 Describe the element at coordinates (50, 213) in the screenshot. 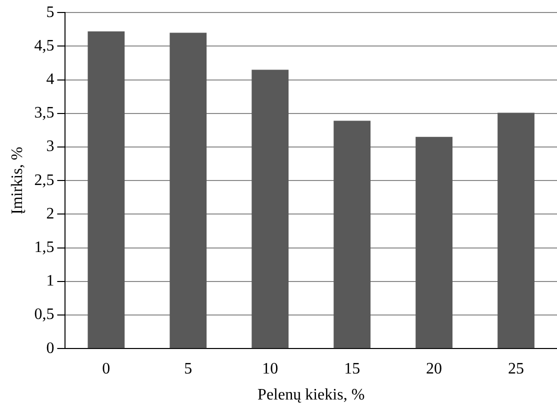

I see `y-tick-label: 2` at that location.